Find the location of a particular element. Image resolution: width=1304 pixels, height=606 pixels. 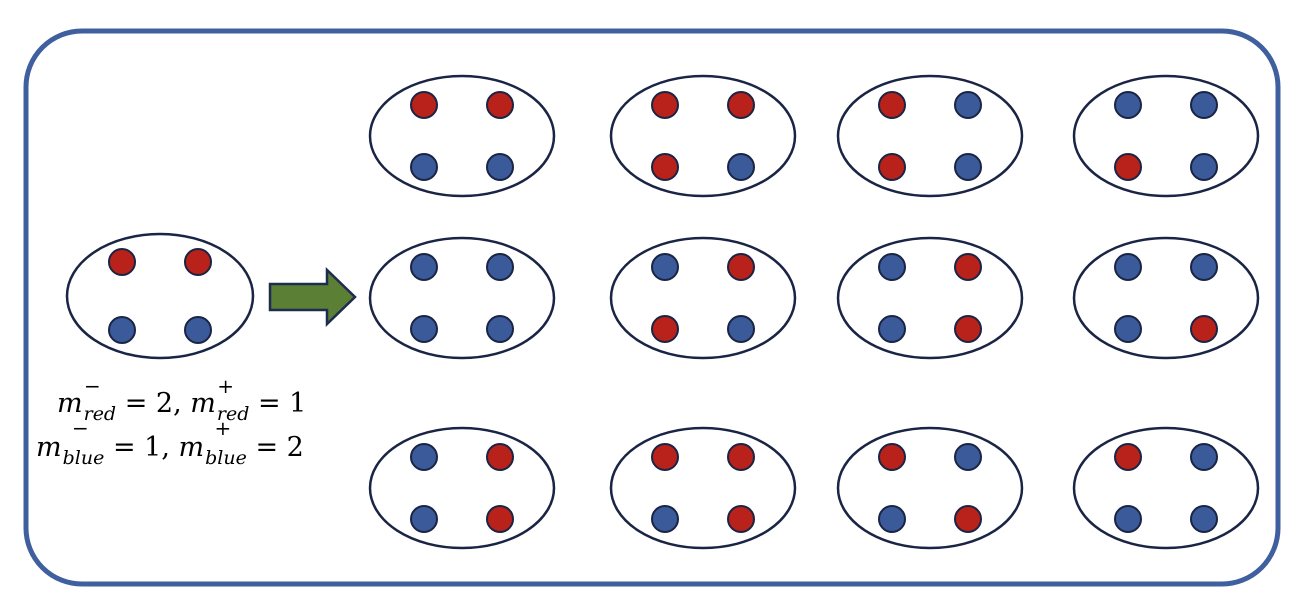

red-plus-value: = 1 is located at coordinates (282, 403).